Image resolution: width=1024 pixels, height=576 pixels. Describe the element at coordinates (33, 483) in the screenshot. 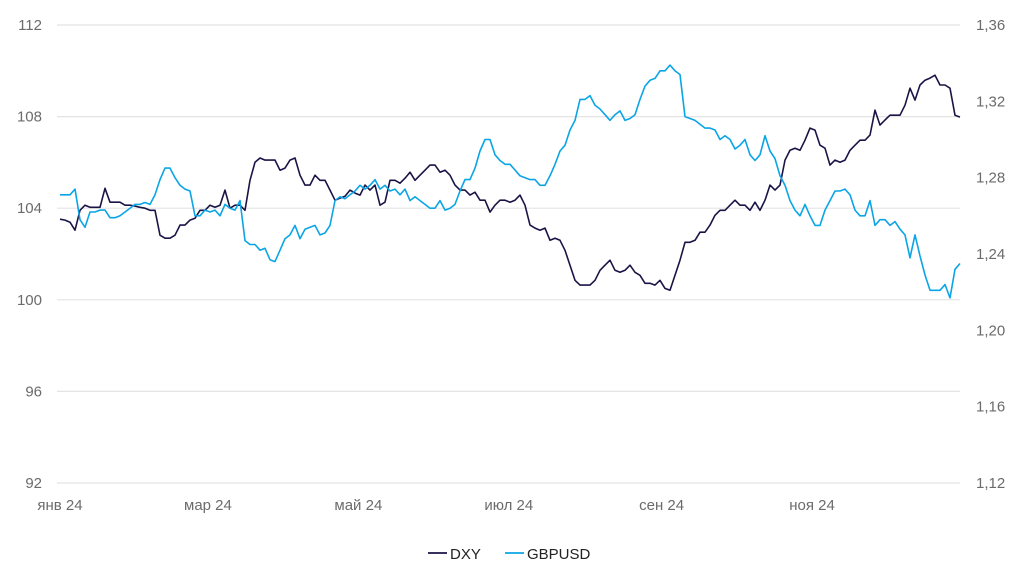

I see `left-axis-tick-label: 92` at that location.